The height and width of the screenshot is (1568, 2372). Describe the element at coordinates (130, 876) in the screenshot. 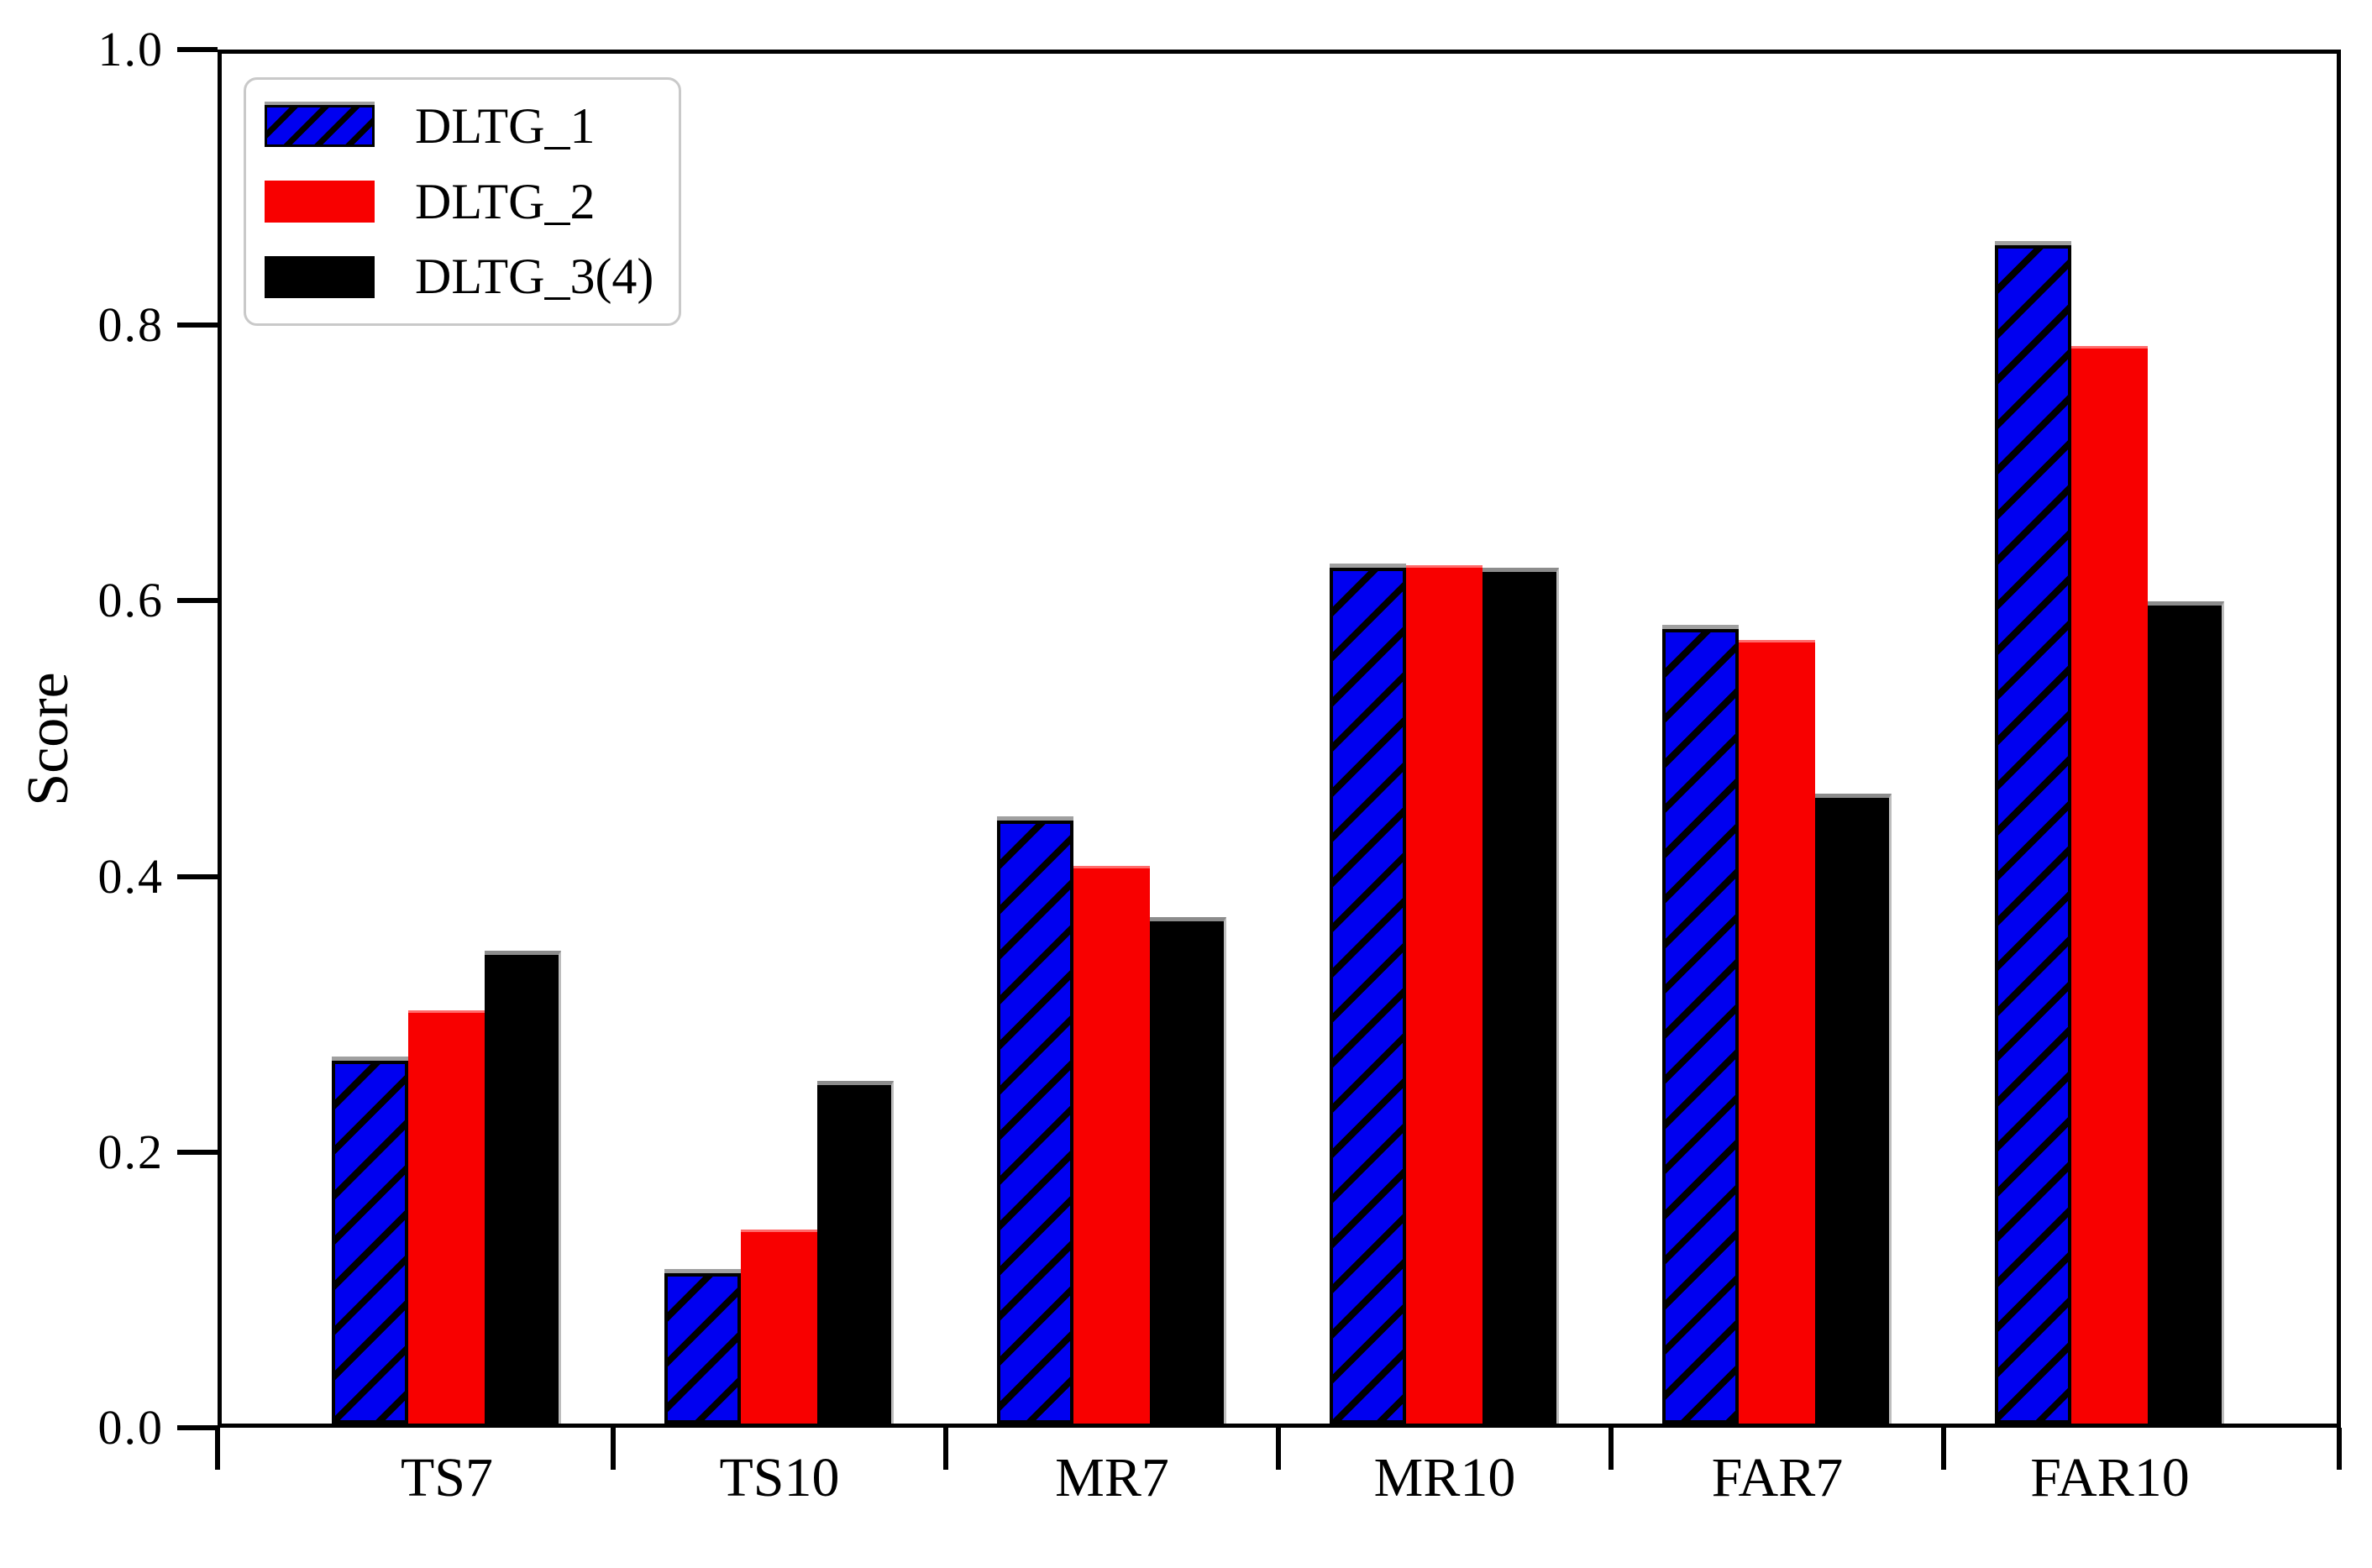

I see `y-tick-label: 0.4` at that location.